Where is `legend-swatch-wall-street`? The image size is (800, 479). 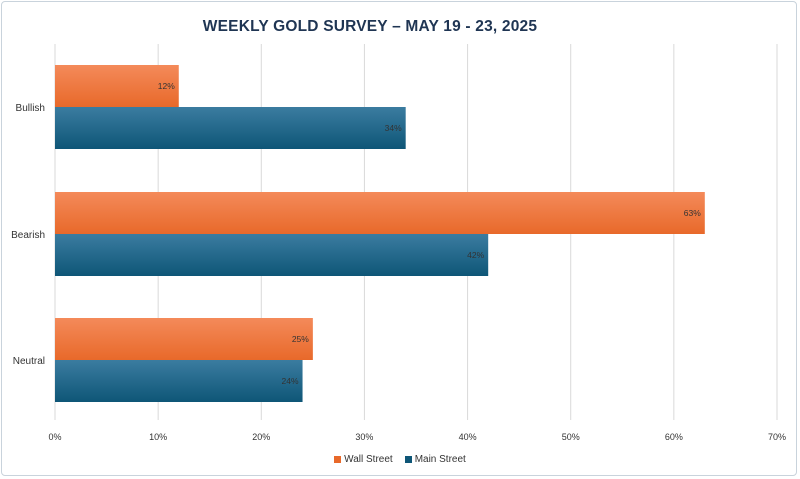 legend-swatch-wall-street is located at coordinates (338, 459).